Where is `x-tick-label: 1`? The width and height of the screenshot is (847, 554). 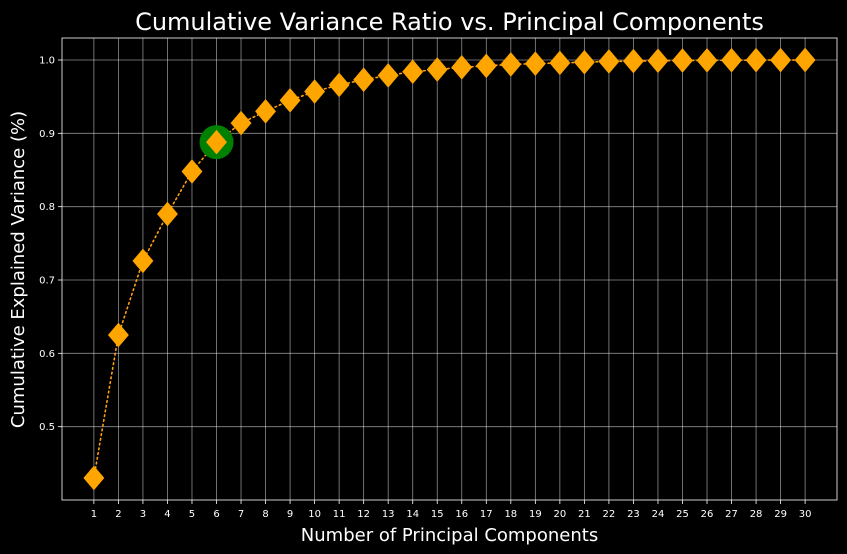 x-tick-label: 1 is located at coordinates (94, 514).